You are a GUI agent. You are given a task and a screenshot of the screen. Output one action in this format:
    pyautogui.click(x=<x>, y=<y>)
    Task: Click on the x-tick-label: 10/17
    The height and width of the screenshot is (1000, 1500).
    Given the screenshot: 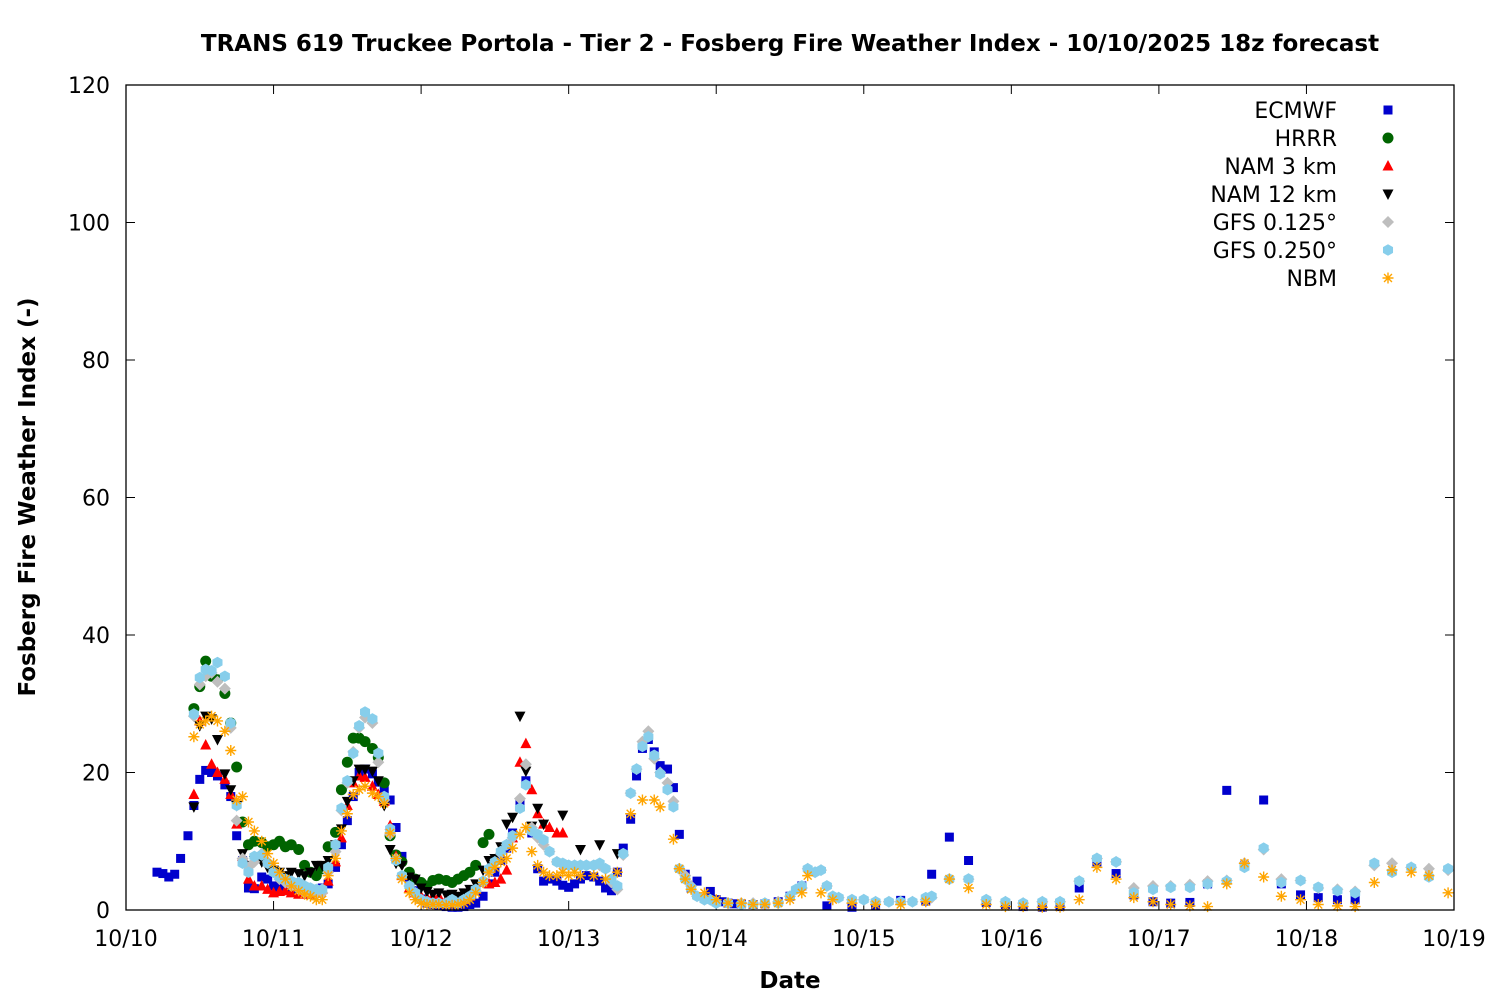 What is the action you would take?
    pyautogui.click(x=1158, y=939)
    